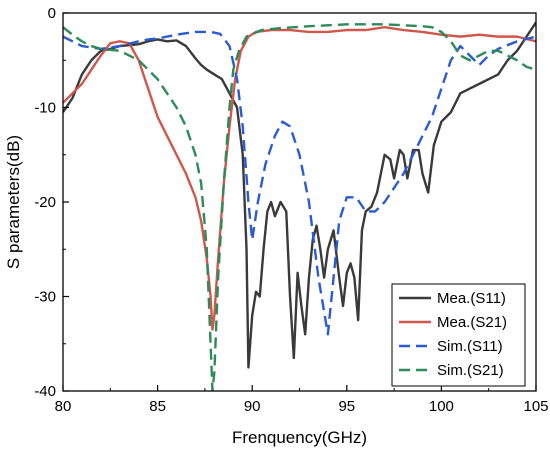 This screenshot has width=550, height=452. What do you see at coordinates (535, 406) in the screenshot?
I see `x-tick-label: 105` at bounding box center [535, 406].